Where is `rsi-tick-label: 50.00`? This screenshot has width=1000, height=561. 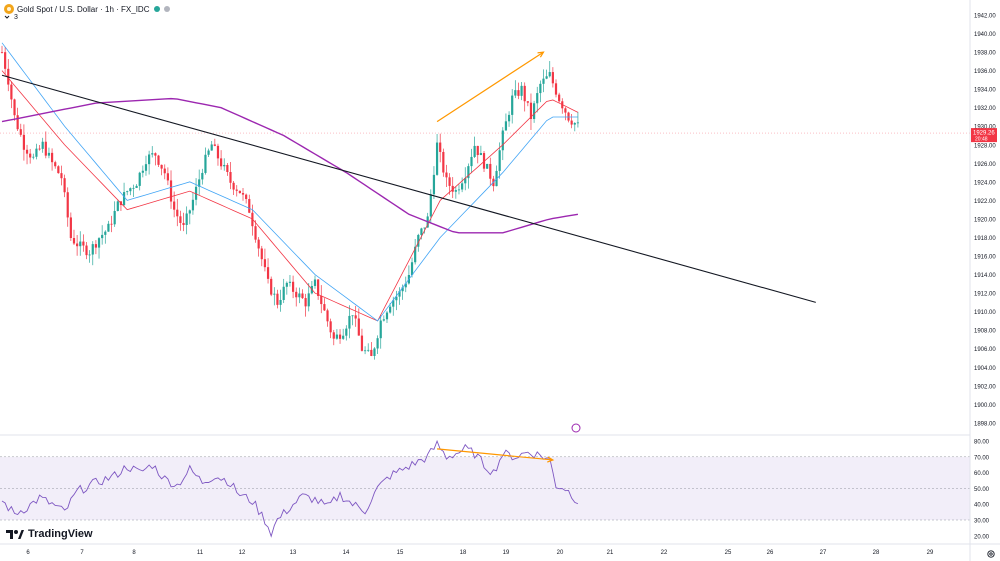
rsi-tick-label: 50.00 is located at coordinates (982, 490).